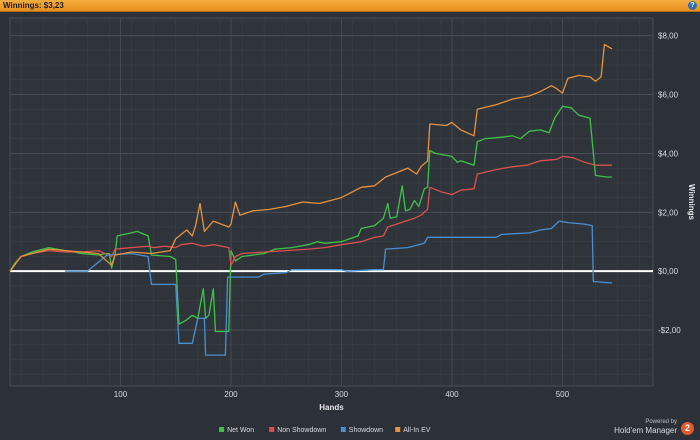 The width and height of the screenshot is (700, 440). I want to click on legend-label: Showdown, so click(366, 430).